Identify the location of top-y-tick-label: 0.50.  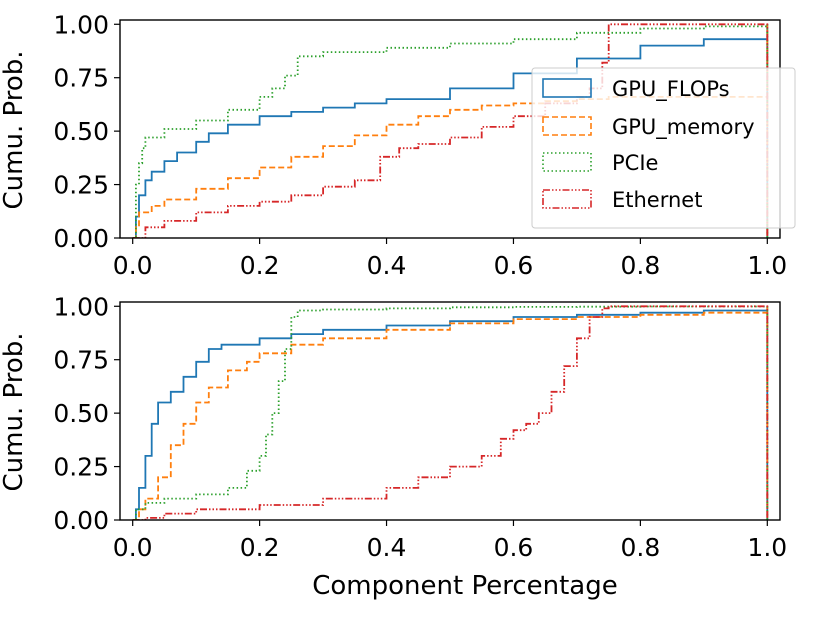
(81, 131).